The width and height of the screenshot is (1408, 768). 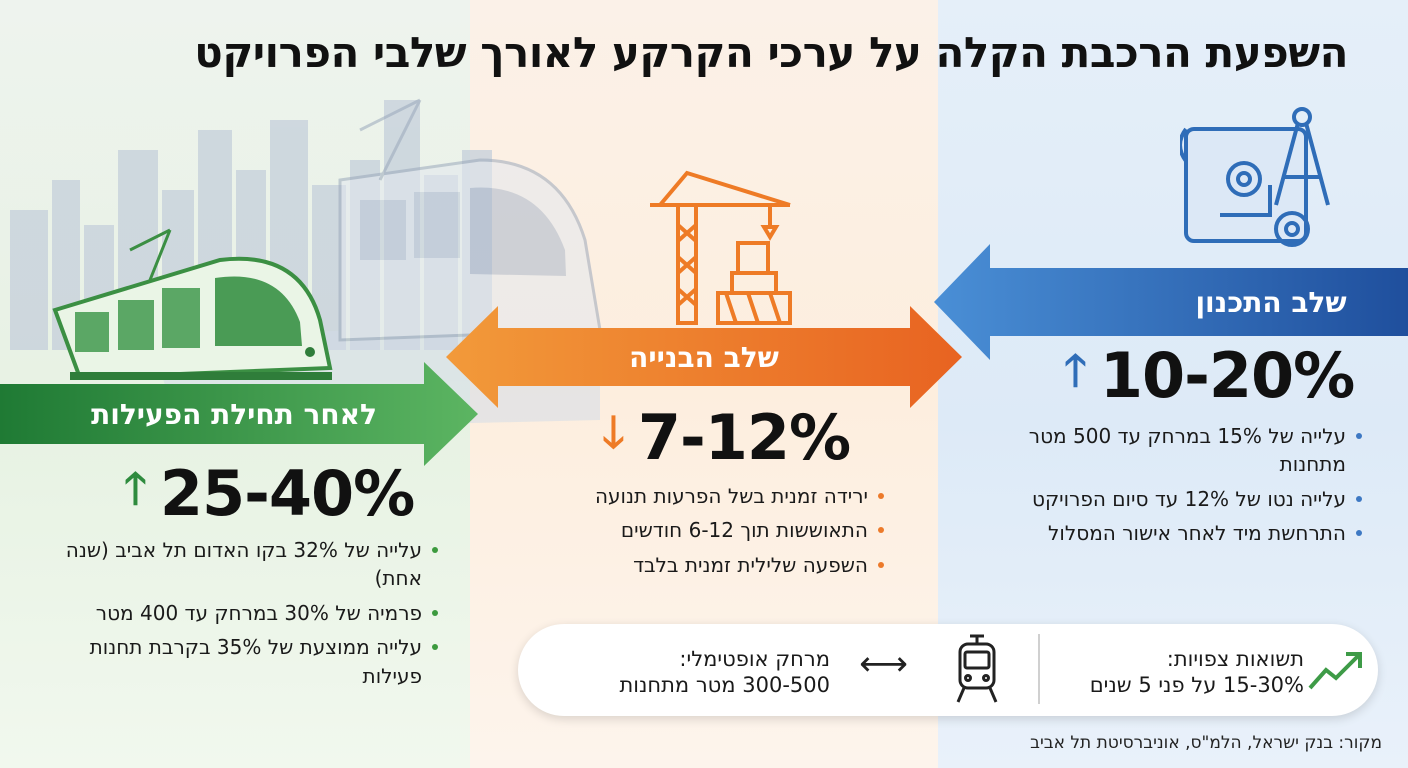 What do you see at coordinates (706, 496) in the screenshot?
I see `list-item: ירידה זמנית בשל הפרעות תנועה` at bounding box center [706, 496].